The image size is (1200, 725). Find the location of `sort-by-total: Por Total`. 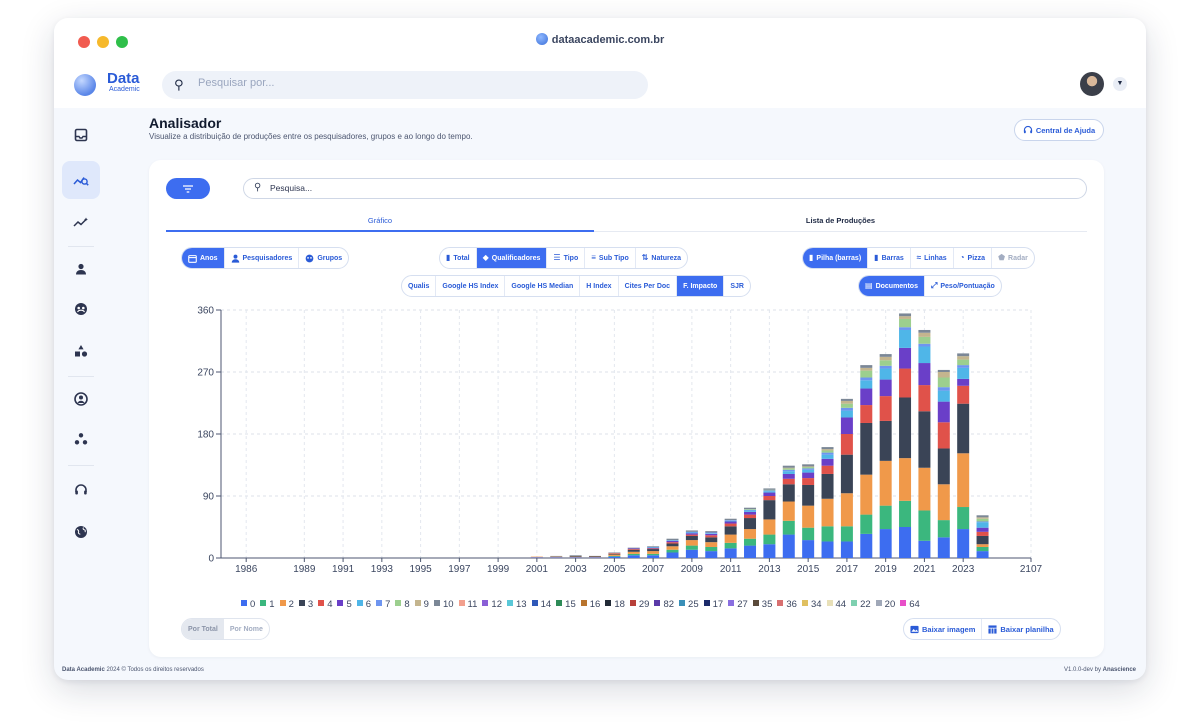

sort-by-total: Por Total is located at coordinates (203, 629).